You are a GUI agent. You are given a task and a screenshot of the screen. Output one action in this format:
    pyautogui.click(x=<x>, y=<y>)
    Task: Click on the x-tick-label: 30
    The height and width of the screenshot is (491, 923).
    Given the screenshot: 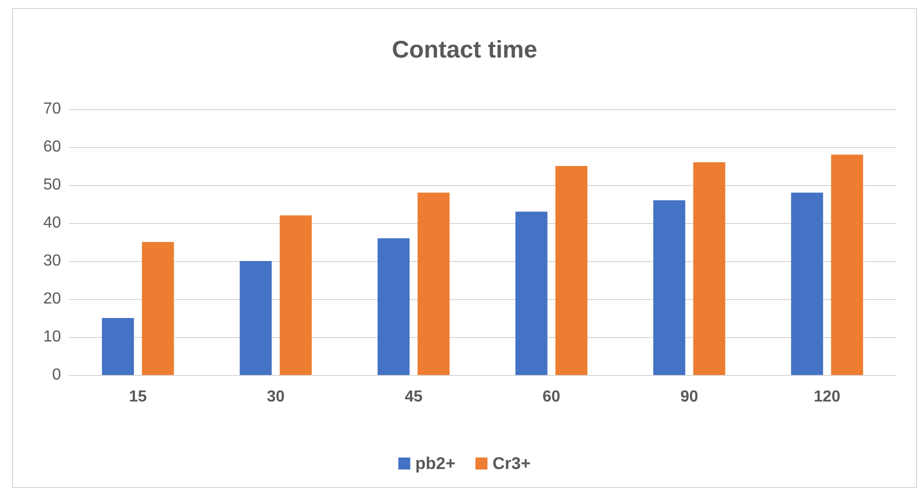 What is the action you would take?
    pyautogui.click(x=275, y=397)
    